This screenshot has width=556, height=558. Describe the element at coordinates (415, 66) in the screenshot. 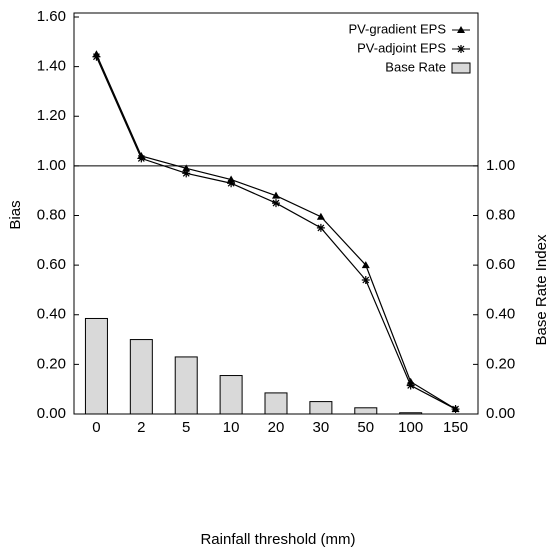

I see `legend-label: Base Rate` at that location.